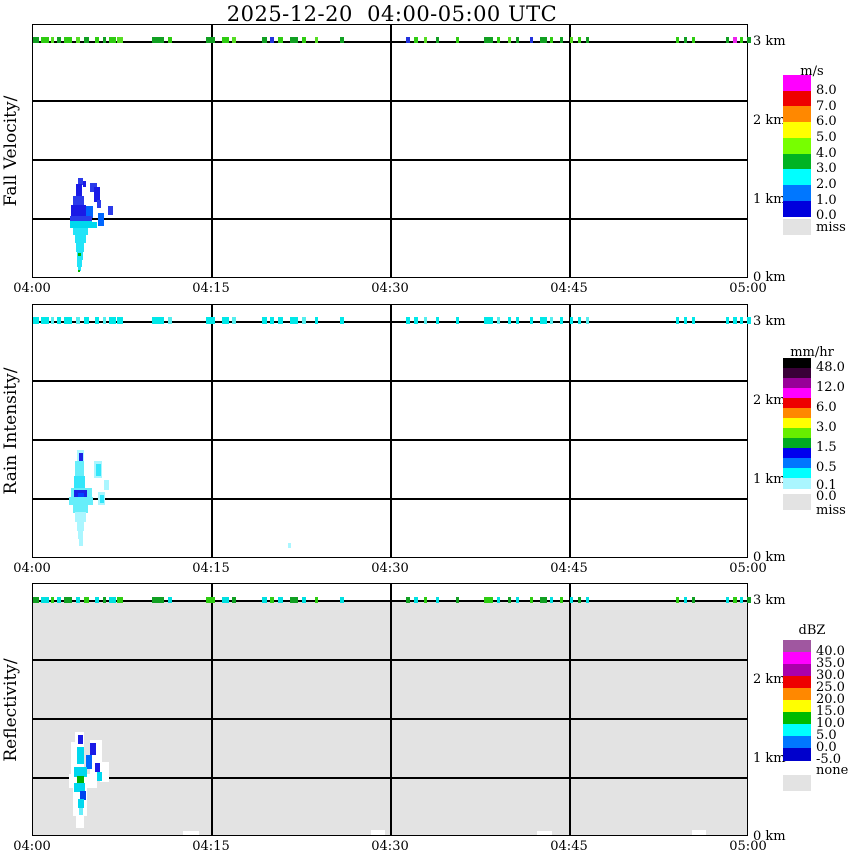 This screenshot has width=850, height=868. I want to click on legend-value-label: 6.0, so click(826, 407).